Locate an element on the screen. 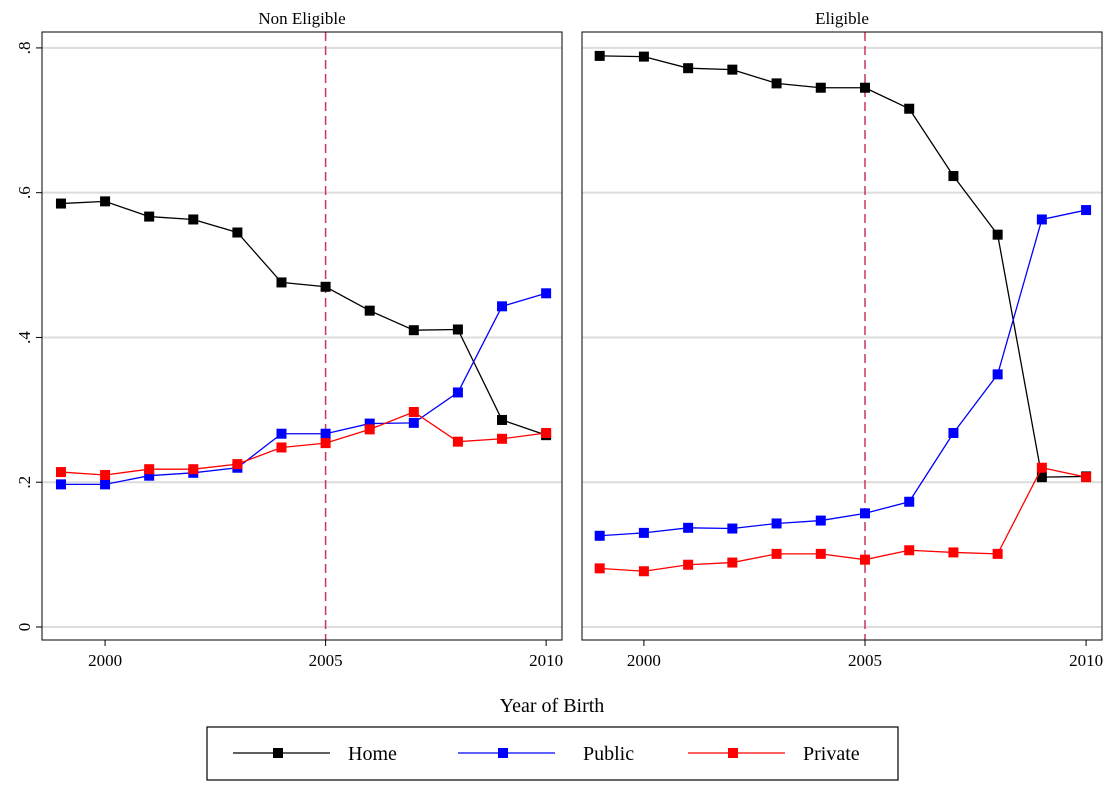 The image size is (1112, 785). legend-box is located at coordinates (552, 753).